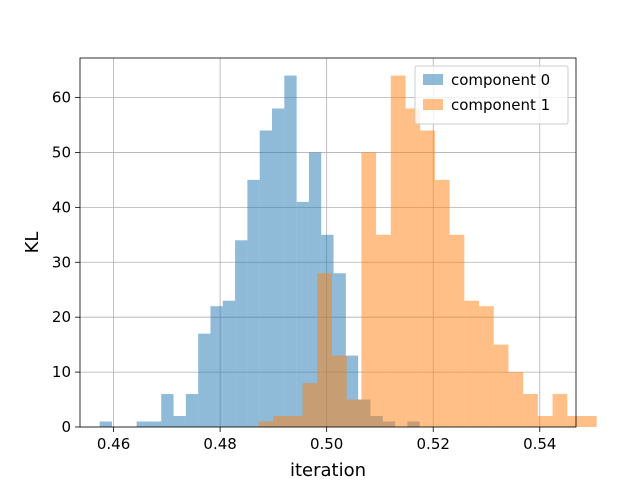 Image resolution: width=640 pixels, height=484 pixels. What do you see at coordinates (219, 444) in the screenshot?
I see `x-tick-label: 0.48` at bounding box center [219, 444].